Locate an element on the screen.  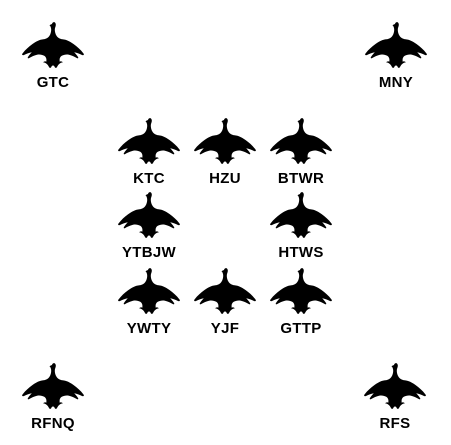
bird-label: RFS is located at coordinates (395, 423).